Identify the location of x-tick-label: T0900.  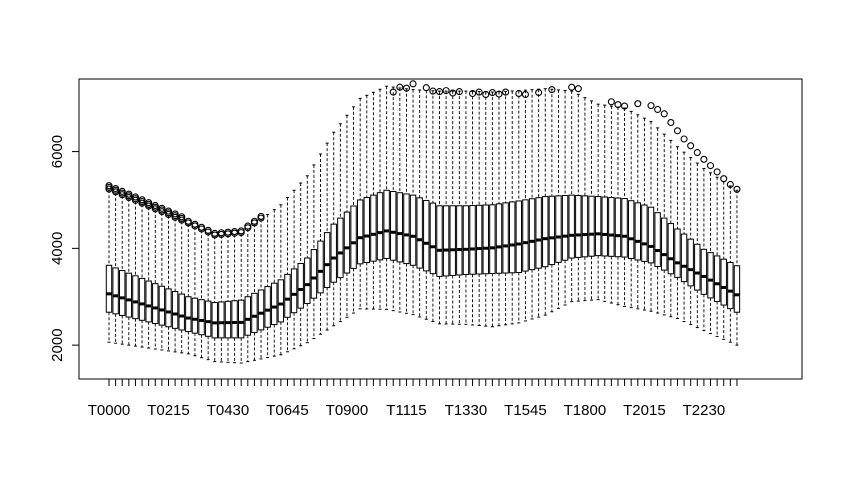
(347, 410).